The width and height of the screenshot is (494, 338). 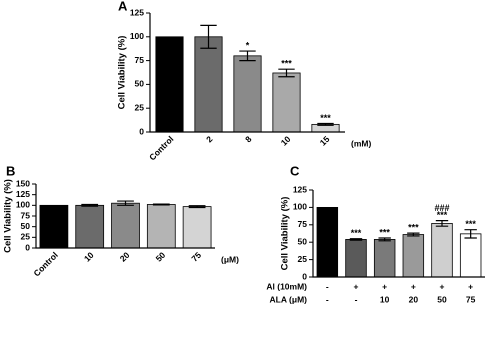 I want to click on row-value: 20, so click(x=414, y=299).